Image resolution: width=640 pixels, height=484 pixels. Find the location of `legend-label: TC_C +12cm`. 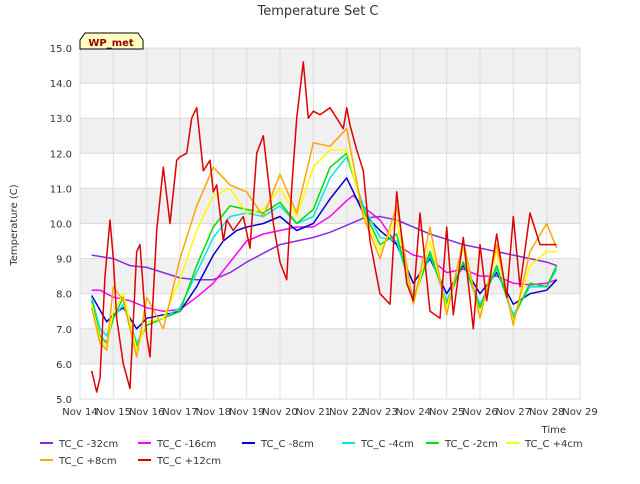

legend-label: TC_C +12cm is located at coordinates (188, 461).